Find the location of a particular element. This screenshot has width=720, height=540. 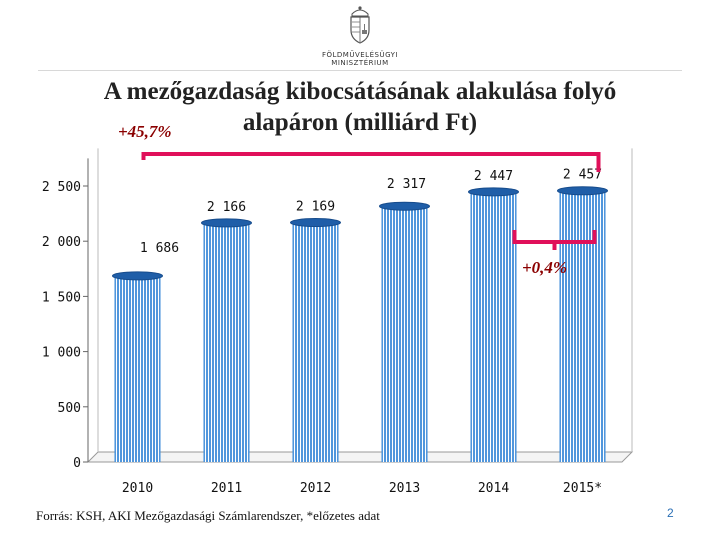

data-label: 2 169 is located at coordinates (315, 207).